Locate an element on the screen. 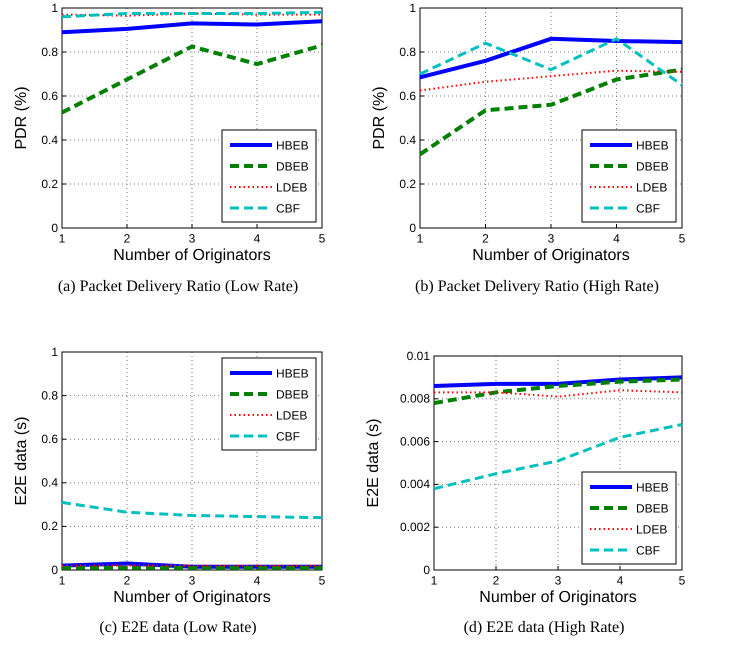 Image resolution: width=742 pixels, height=652 pixels. text: (a) Packet Delivery Ratio (Low Rate) is located at coordinates (178, 286).